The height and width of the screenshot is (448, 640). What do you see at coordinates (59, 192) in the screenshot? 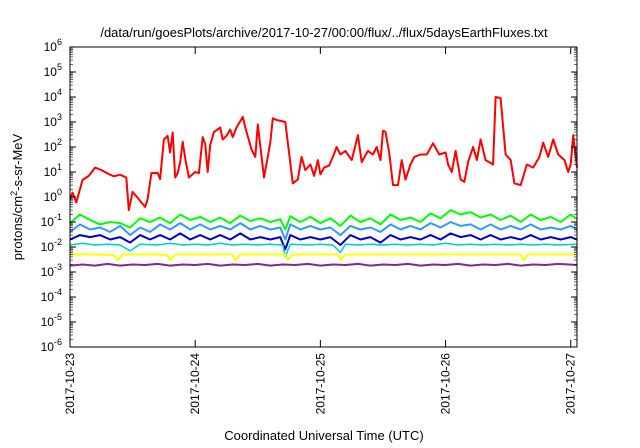
I see `y-tick-label-exponent: 0` at bounding box center [59, 192].